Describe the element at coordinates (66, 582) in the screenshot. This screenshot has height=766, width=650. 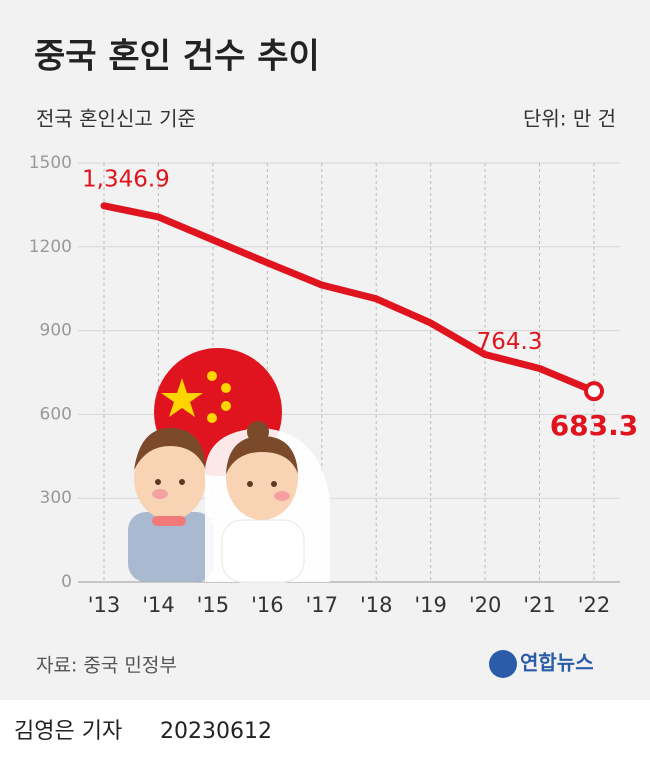
I see `y-tick-label: 0` at that location.